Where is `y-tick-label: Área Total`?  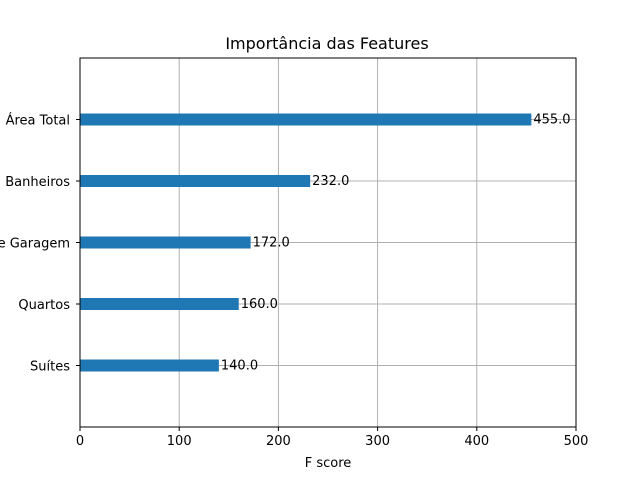
y-tick-label: Área Total is located at coordinates (38, 121).